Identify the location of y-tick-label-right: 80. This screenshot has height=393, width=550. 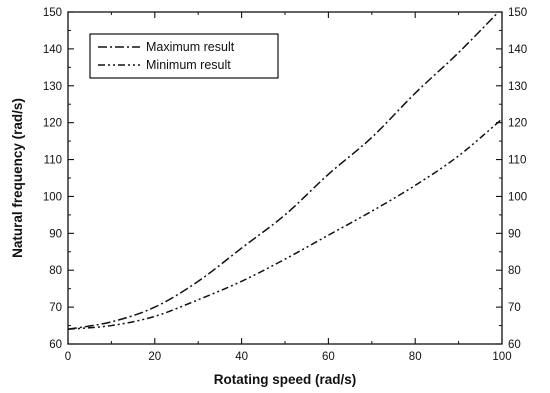
(514, 271).